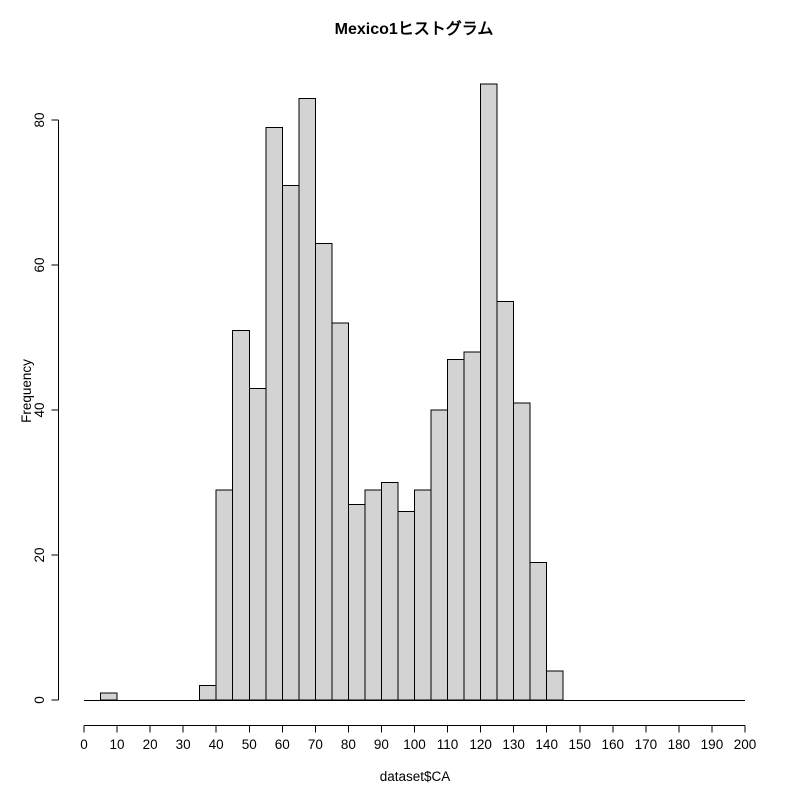 The image size is (800, 800). I want to click on x-tick-label: 100, so click(414, 744).